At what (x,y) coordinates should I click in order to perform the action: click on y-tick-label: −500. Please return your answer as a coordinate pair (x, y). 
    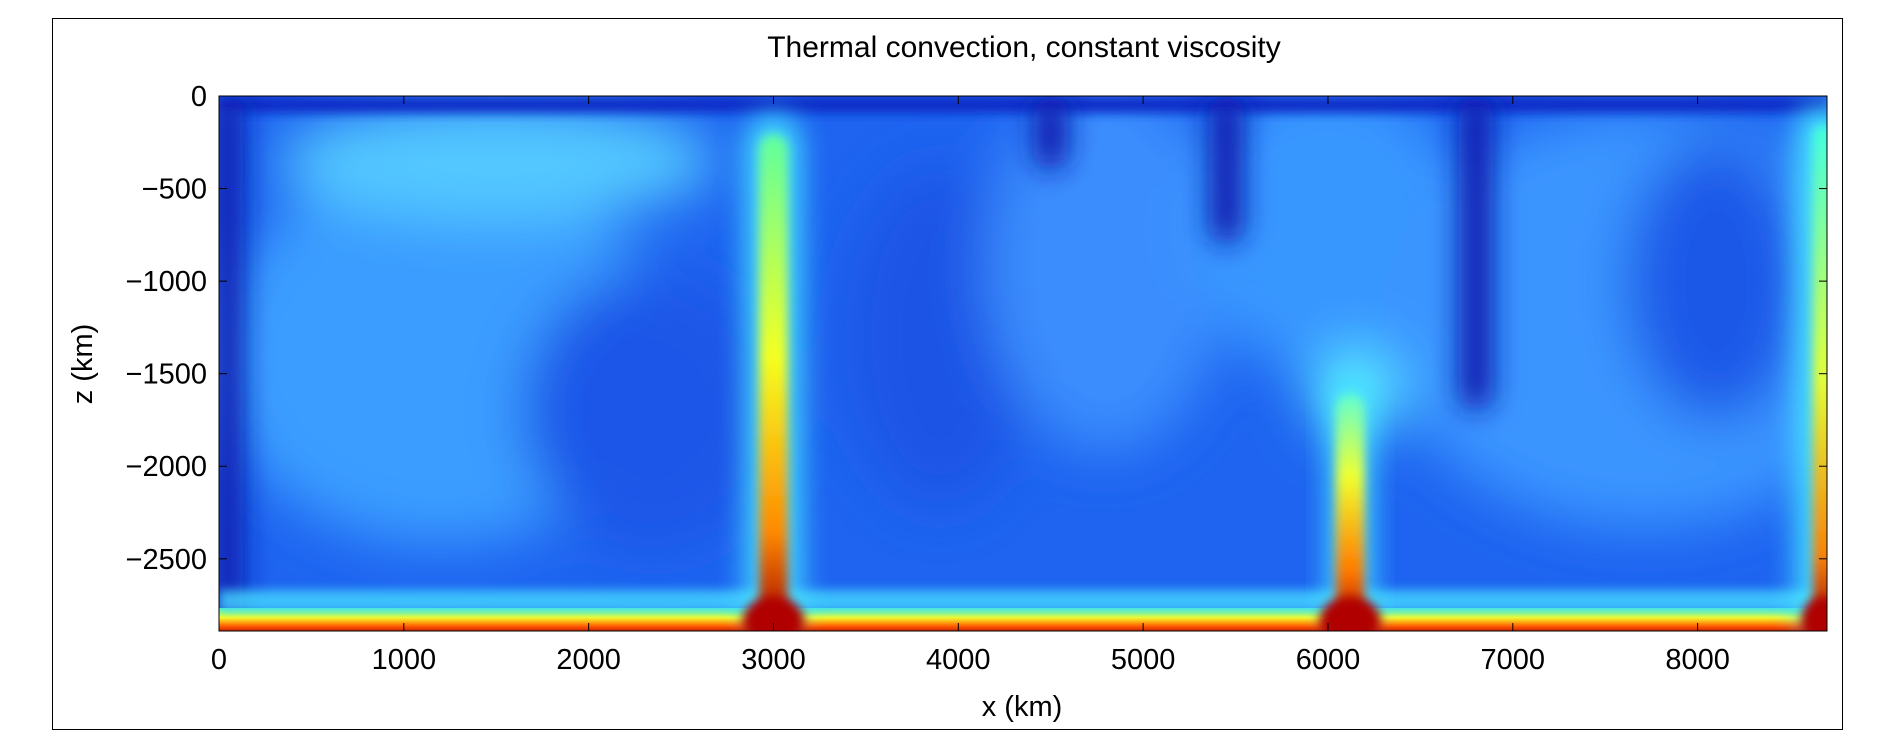
    Looking at the image, I should click on (174, 190).